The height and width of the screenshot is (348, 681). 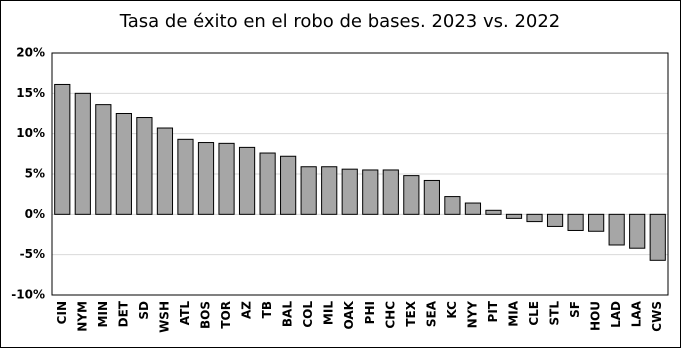 What do you see at coordinates (575, 309) in the screenshot?
I see `x-tick-label: SF` at bounding box center [575, 309].